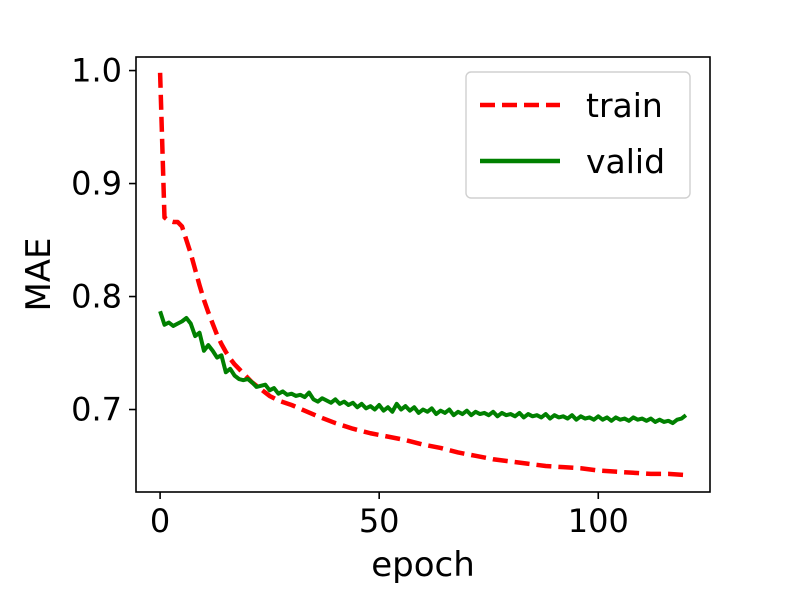 The image size is (789, 592). What do you see at coordinates (598, 521) in the screenshot?
I see `x-tick-label: 100` at bounding box center [598, 521].